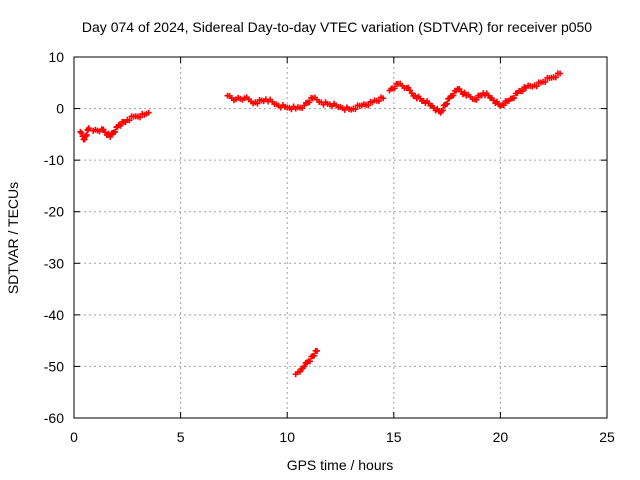  What do you see at coordinates (74, 437) in the screenshot?
I see `x-tick-label: 0` at bounding box center [74, 437].